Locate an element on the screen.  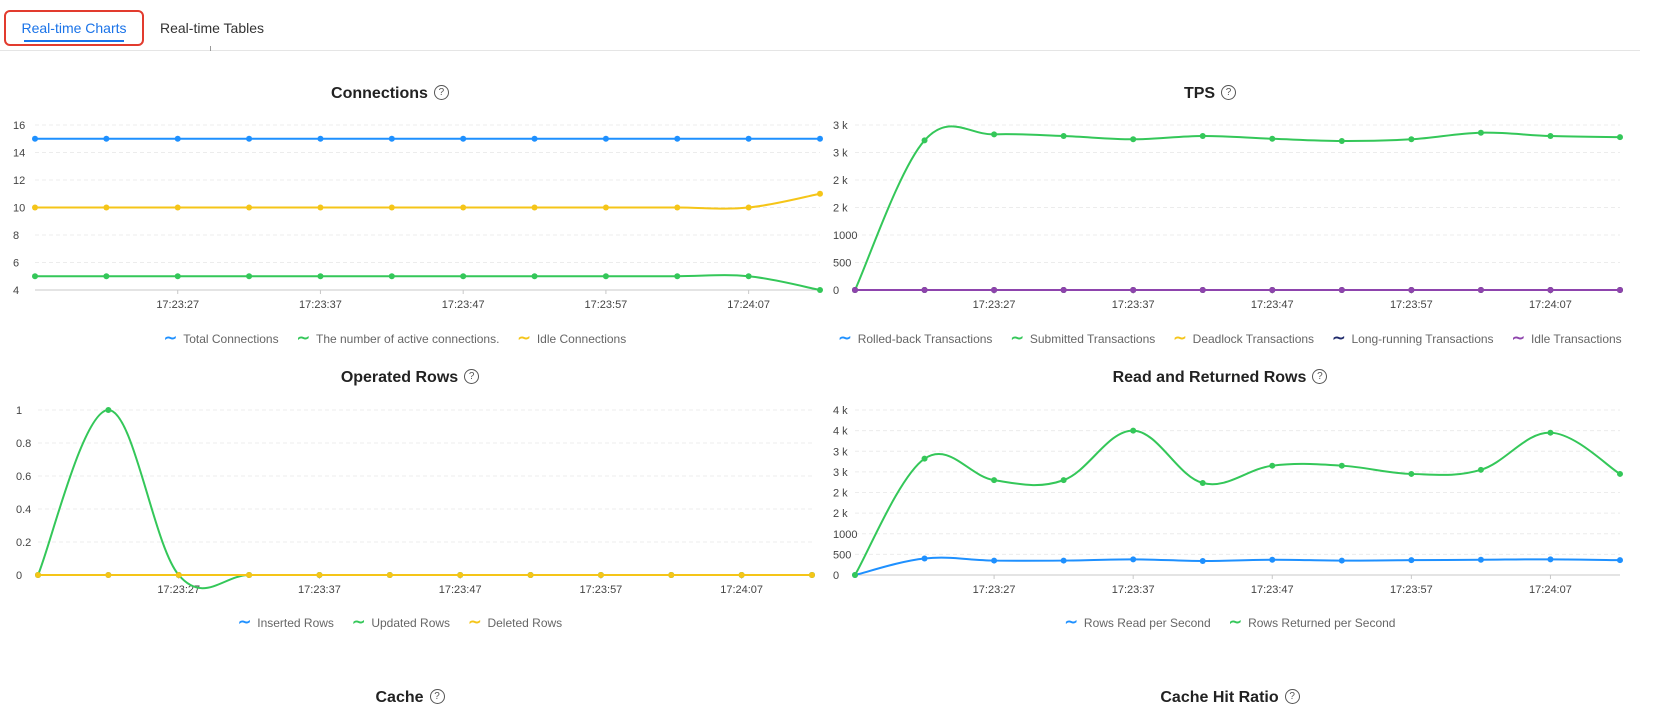
legend-item: ∼ Idle Connections is located at coordinates (572, 339).